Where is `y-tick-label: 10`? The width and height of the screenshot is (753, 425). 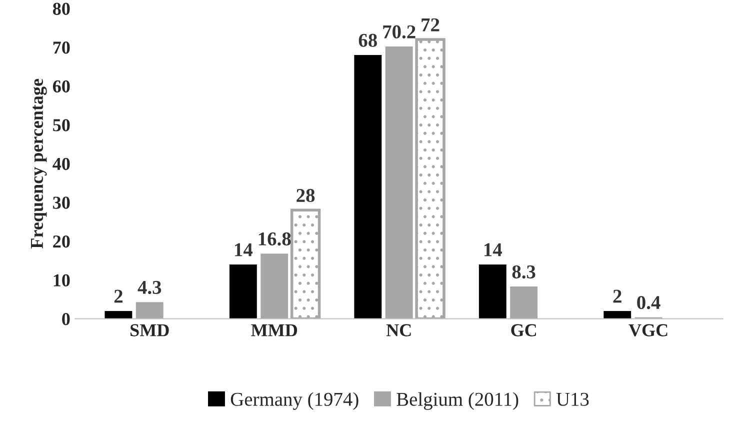 y-tick-label: 10 is located at coordinates (62, 280).